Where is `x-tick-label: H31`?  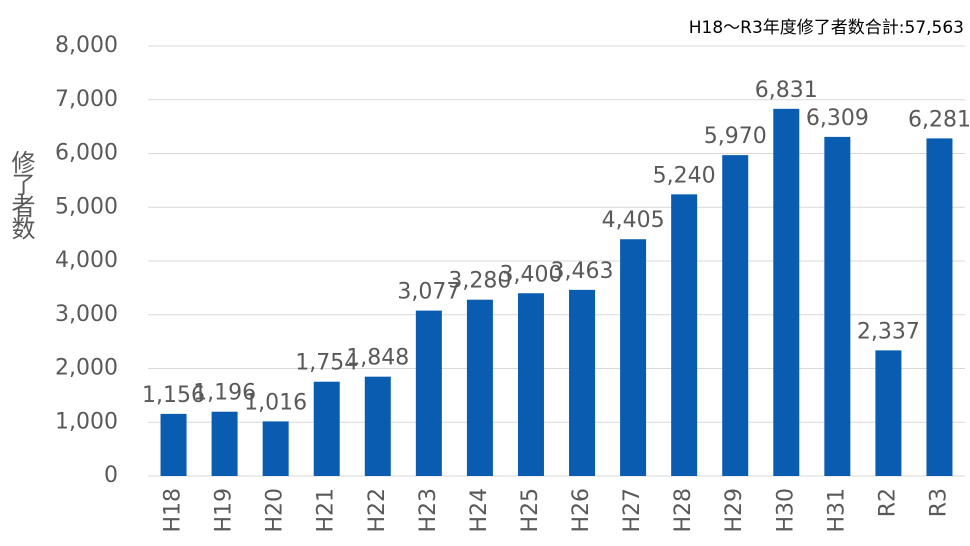 x-tick-label: H31 is located at coordinates (836, 510).